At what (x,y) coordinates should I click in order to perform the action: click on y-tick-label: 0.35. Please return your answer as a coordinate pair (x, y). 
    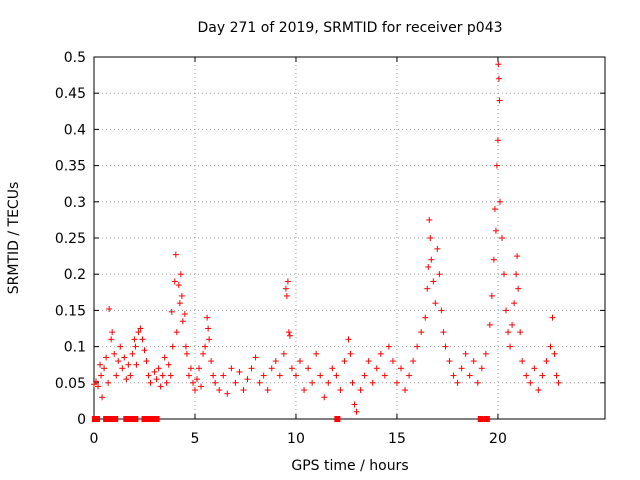
    Looking at the image, I should click on (70, 167).